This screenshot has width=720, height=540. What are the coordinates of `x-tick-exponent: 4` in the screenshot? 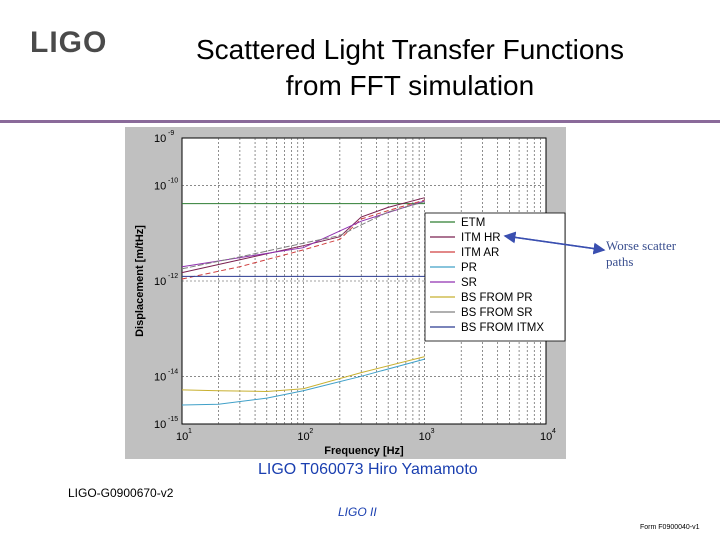 It's located at (554, 431).